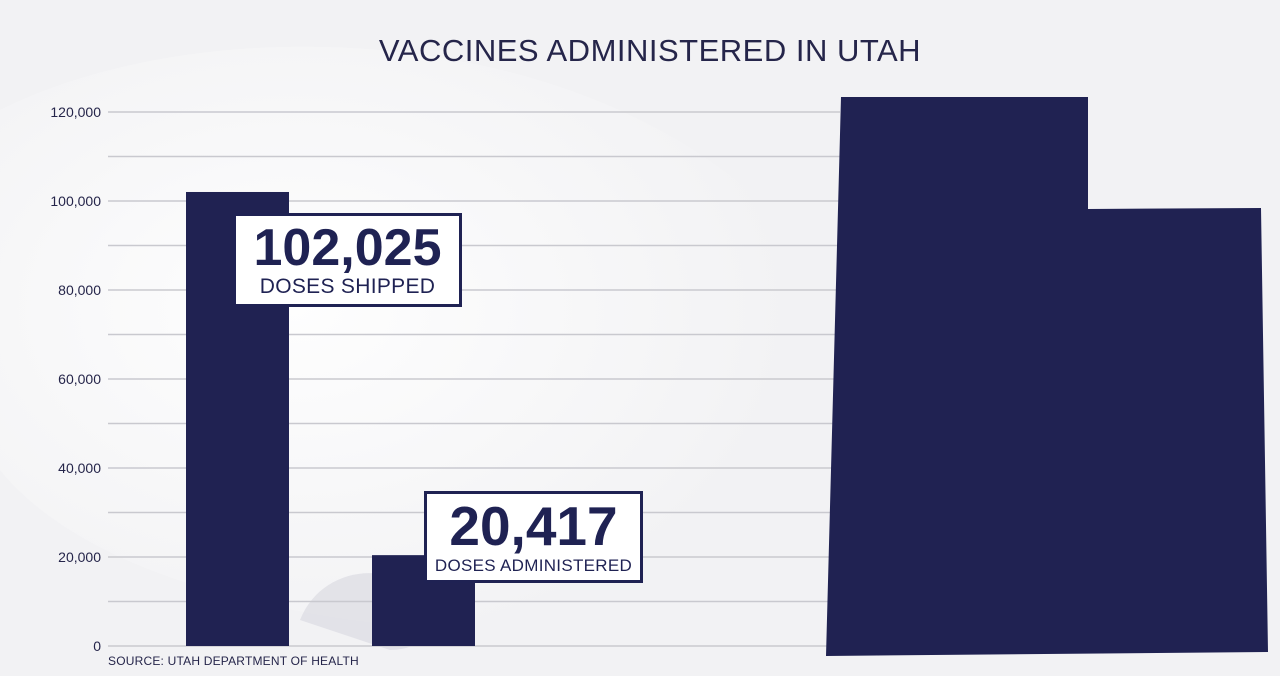 The width and height of the screenshot is (1280, 676). Describe the element at coordinates (75, 112) in the screenshot. I see `y-tick-label: 120,000` at that location.